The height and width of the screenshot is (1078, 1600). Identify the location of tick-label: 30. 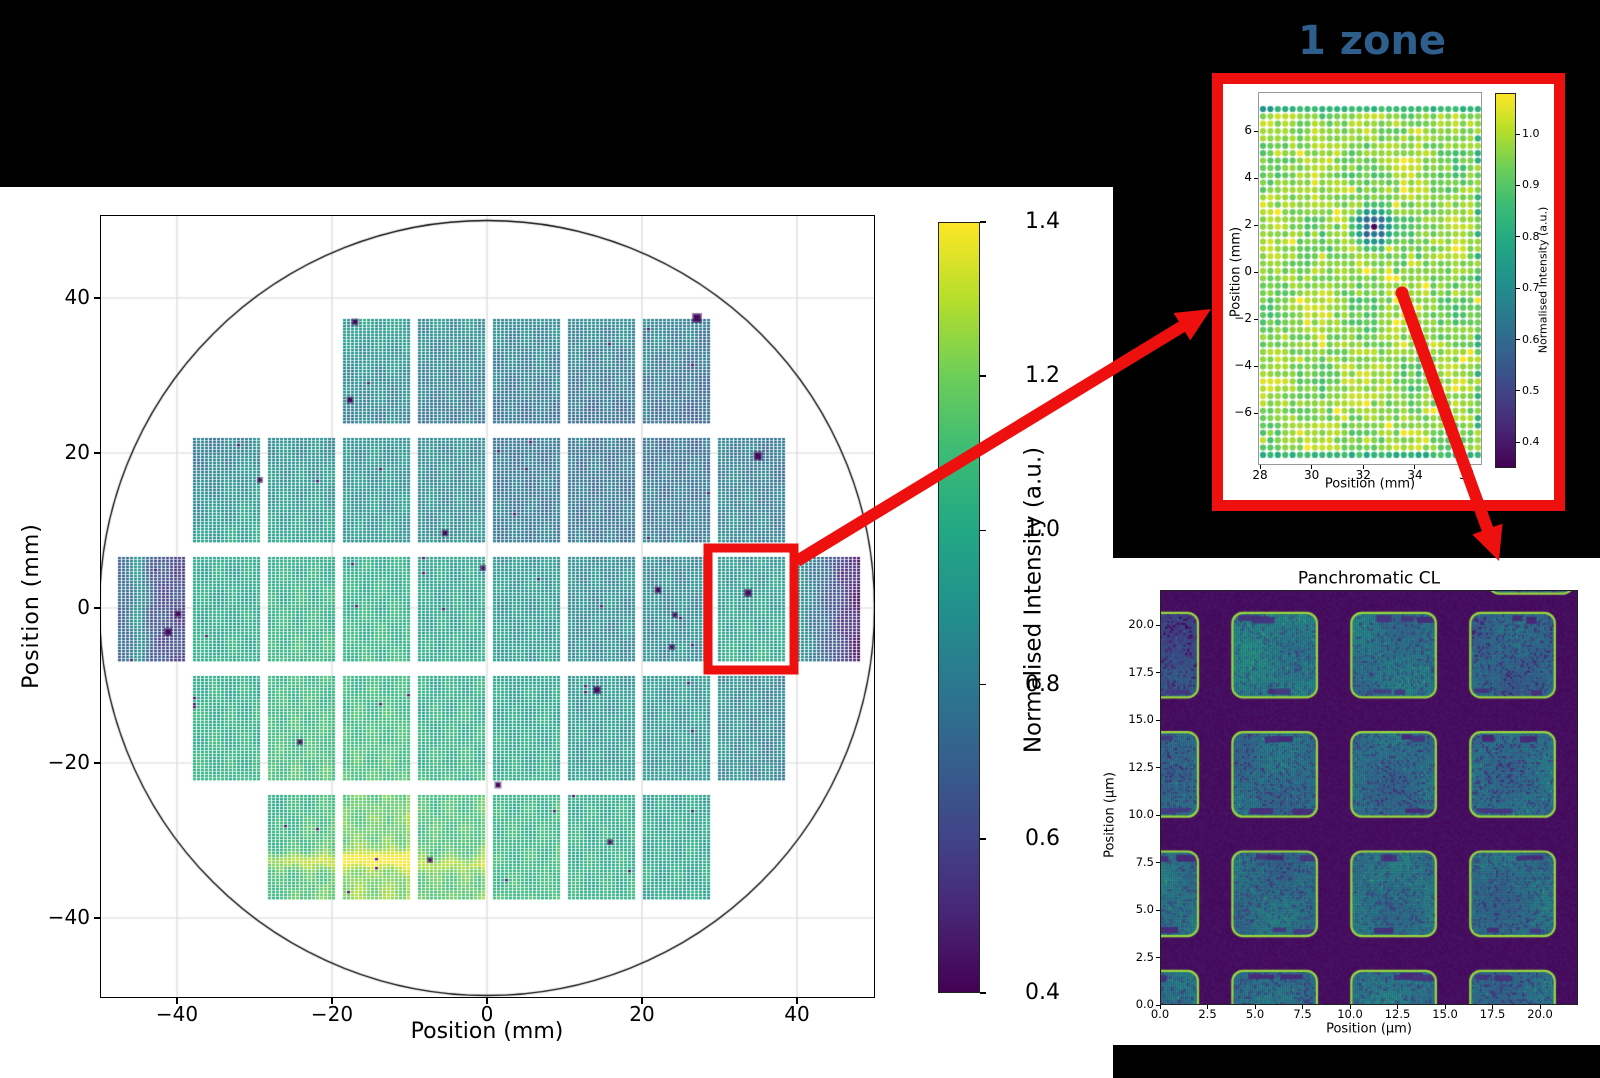
(1312, 475).